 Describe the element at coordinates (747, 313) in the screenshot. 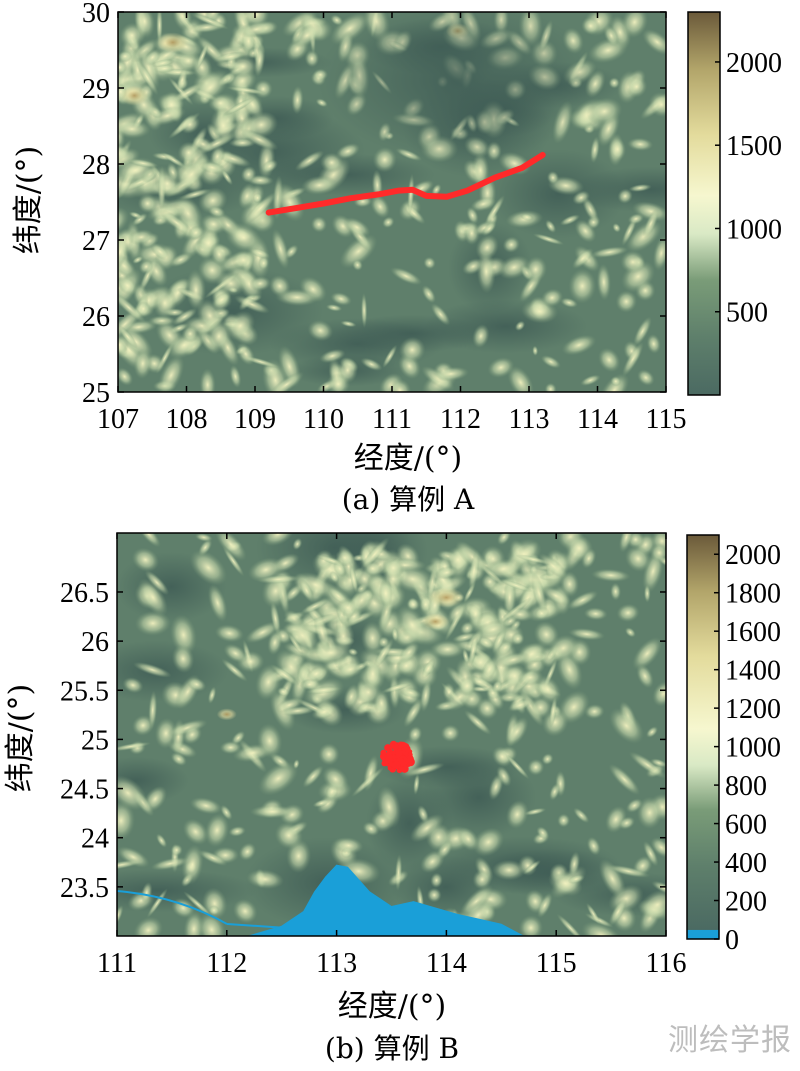

I see `colorbar-tick-label: 500` at that location.